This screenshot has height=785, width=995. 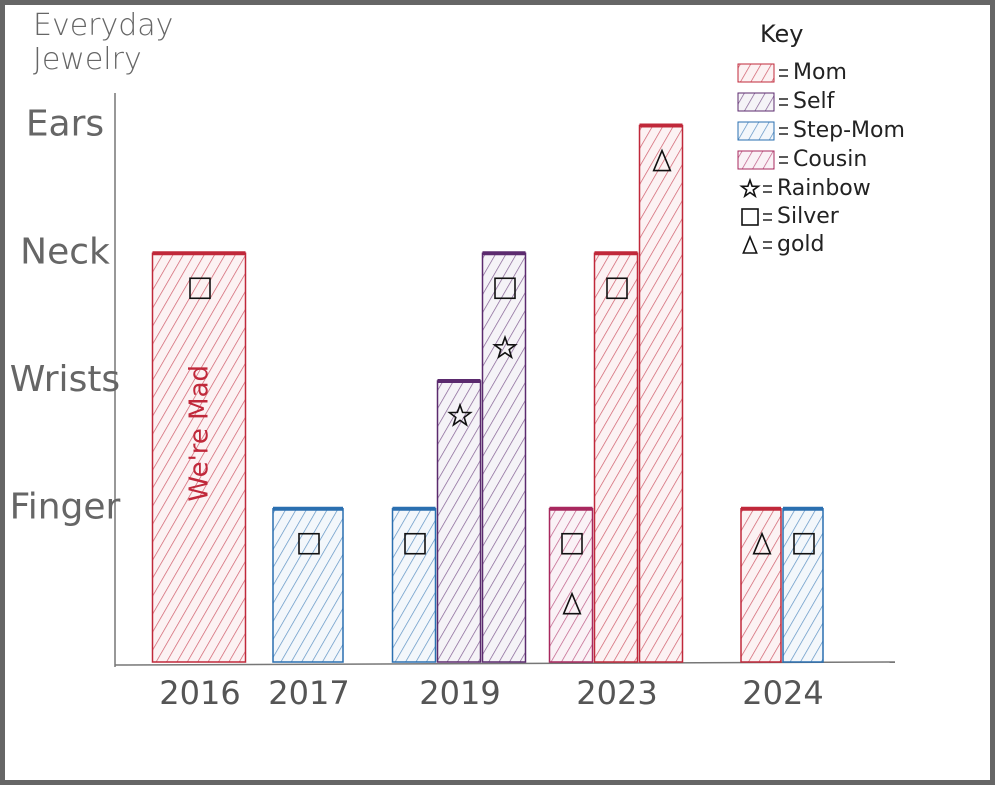 What do you see at coordinates (801, 244) in the screenshot?
I see `legend-label: gold` at bounding box center [801, 244].